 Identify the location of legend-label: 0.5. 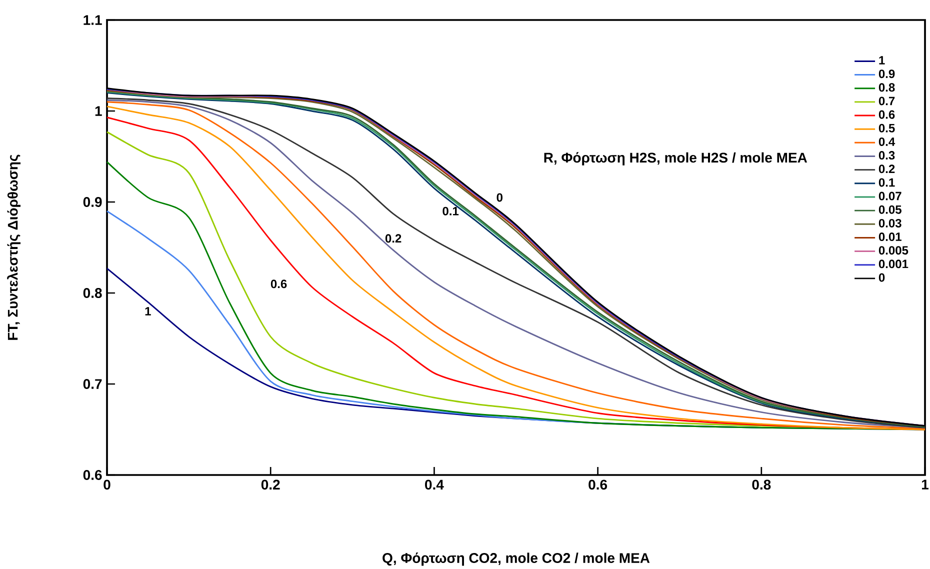
(886, 128).